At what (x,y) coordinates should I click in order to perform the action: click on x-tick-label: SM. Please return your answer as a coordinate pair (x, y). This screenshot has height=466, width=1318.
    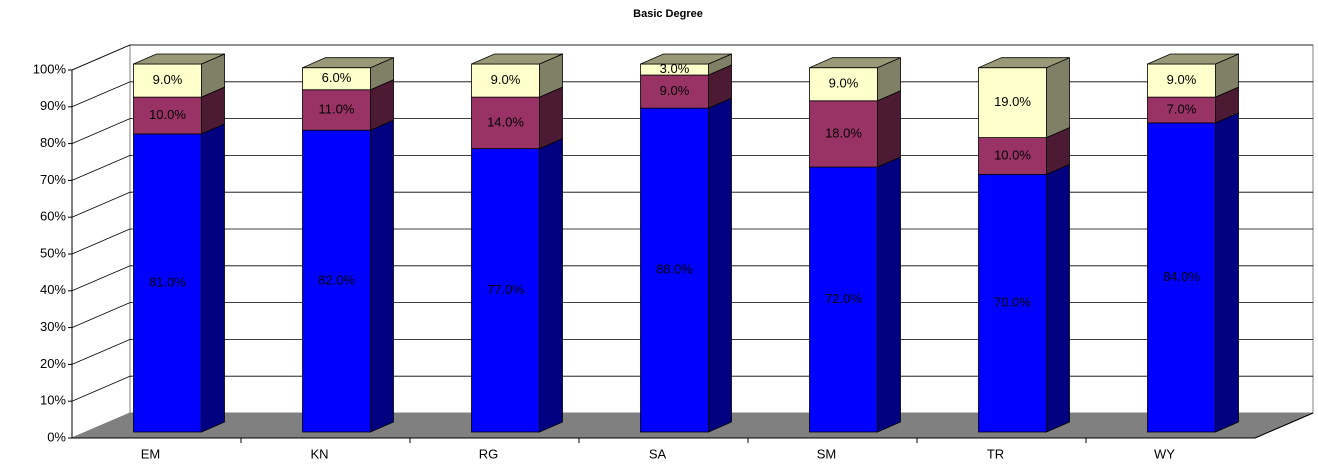
    Looking at the image, I should click on (827, 453).